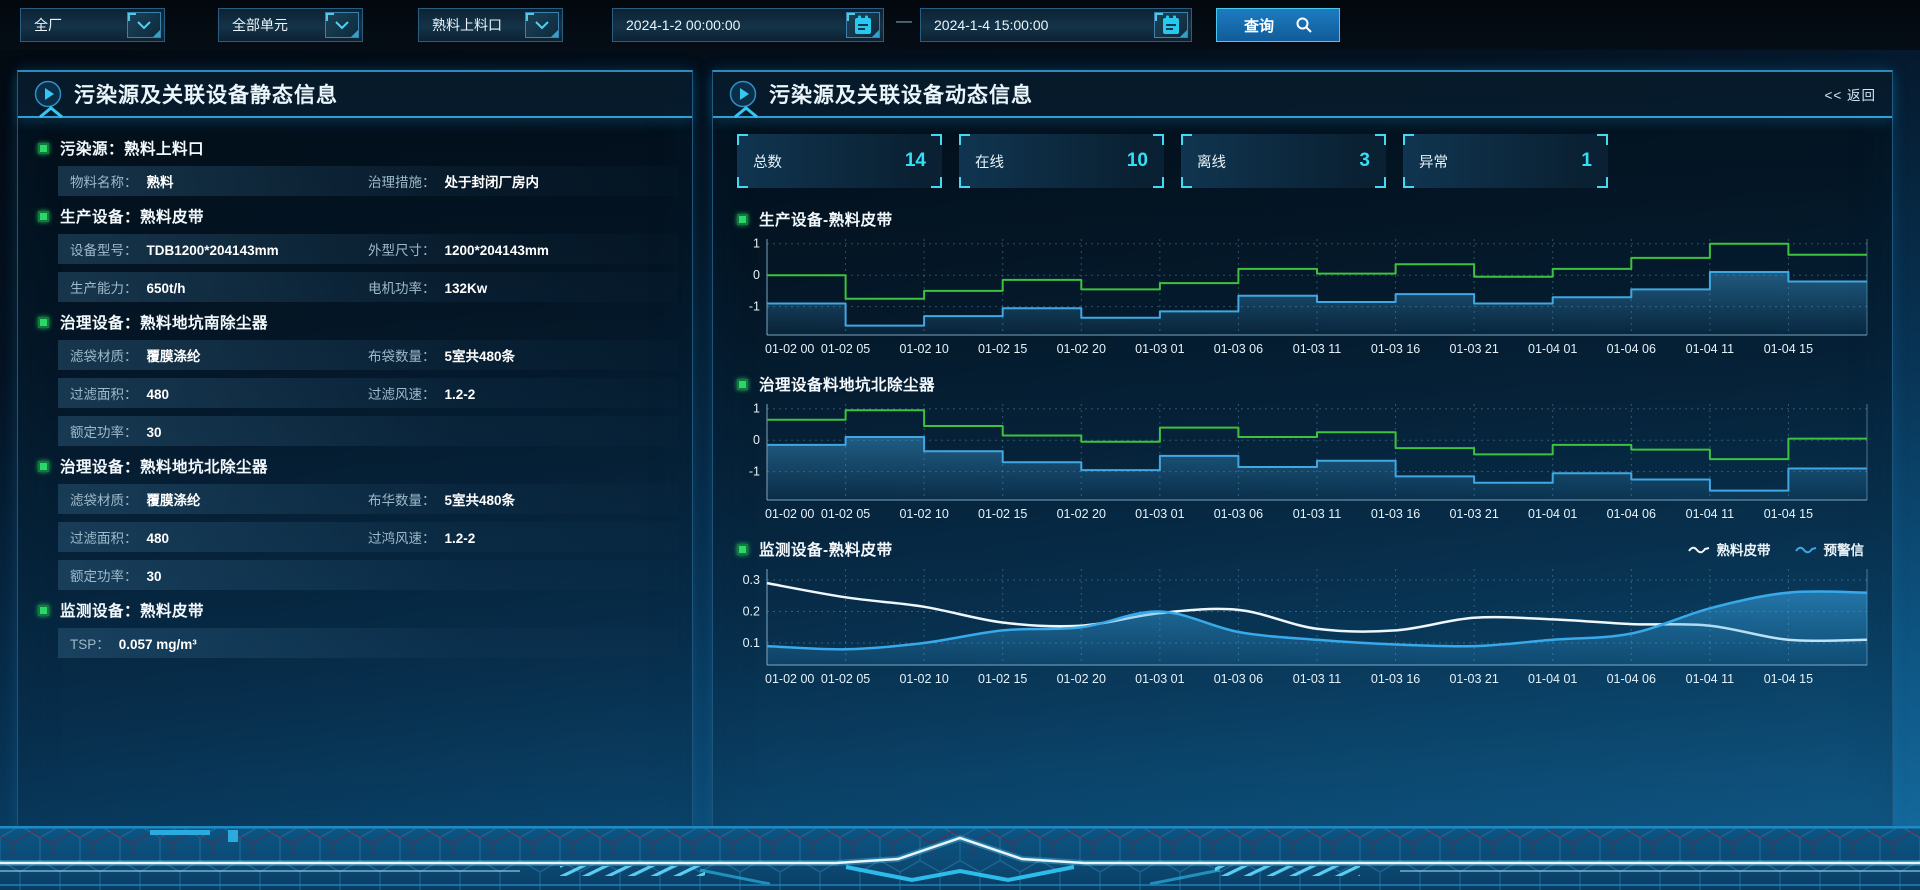 Image resolution: width=1920 pixels, height=890 pixels. What do you see at coordinates (839, 161) in the screenshot?
I see `stat-card: 总数 14` at bounding box center [839, 161].